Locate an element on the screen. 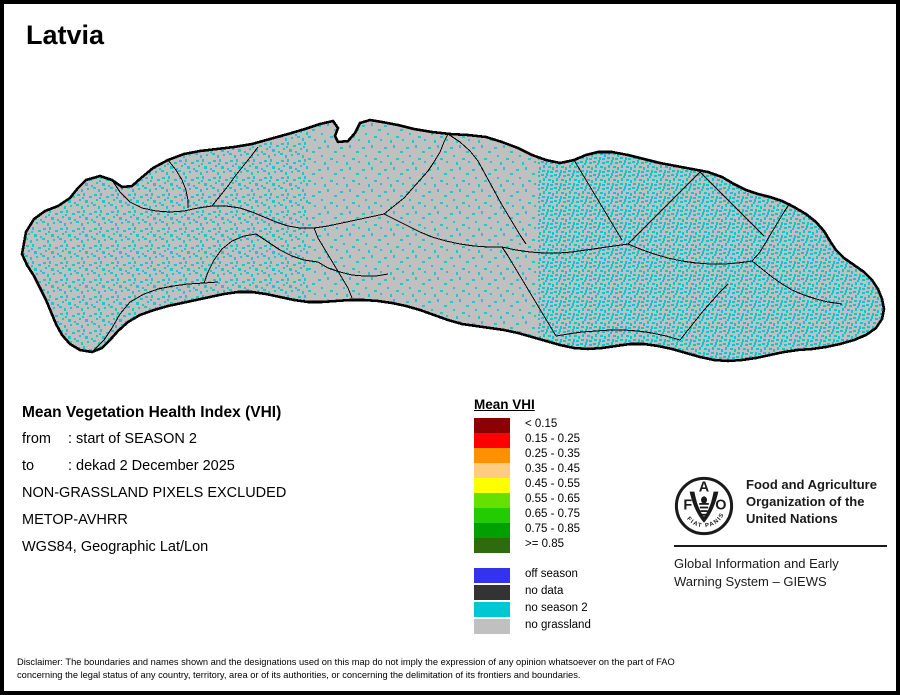  info-from-label: from is located at coordinates (36, 439).